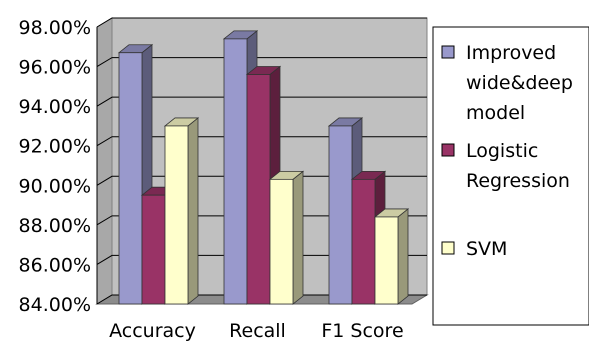 This screenshot has width=589, height=351. Describe the element at coordinates (55, 147) in the screenshot. I see `y-tick-label: 92.00%` at that location.